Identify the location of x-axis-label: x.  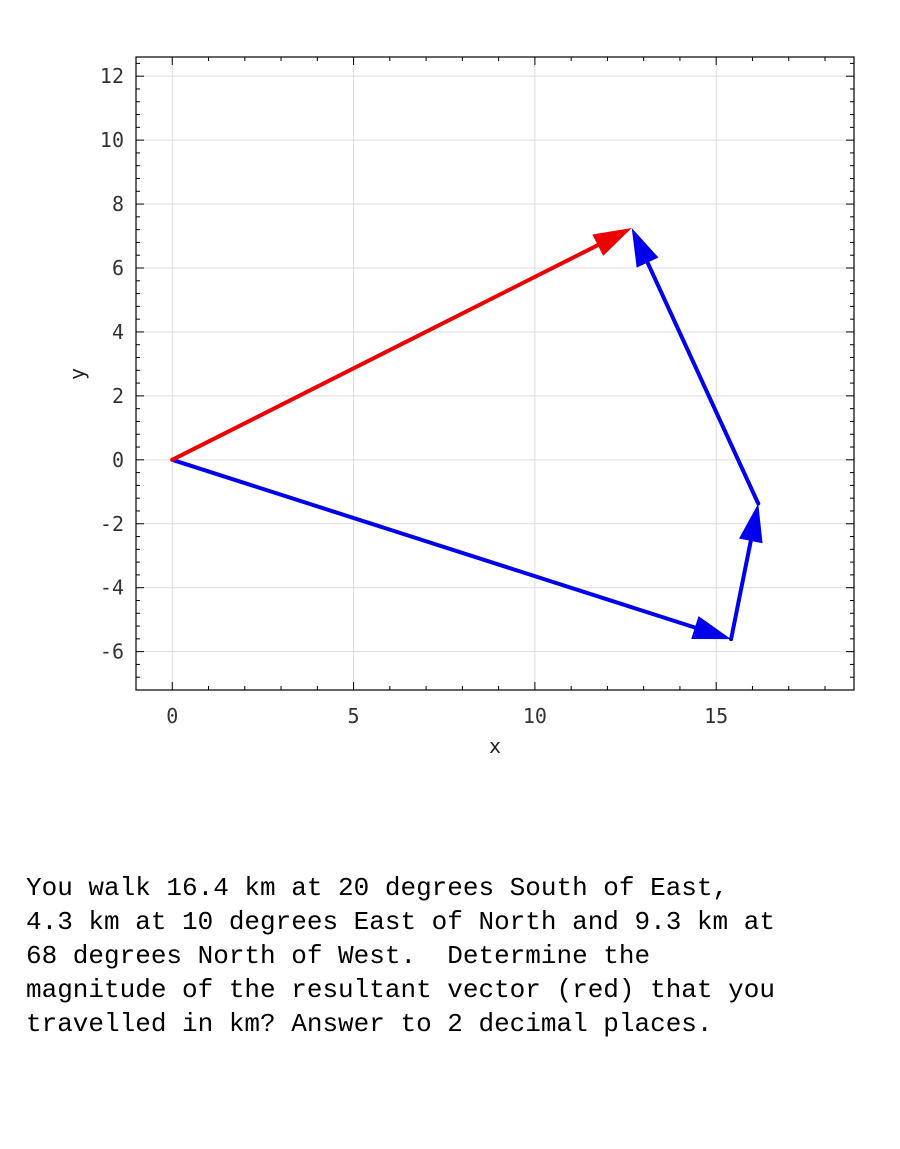
(495, 746).